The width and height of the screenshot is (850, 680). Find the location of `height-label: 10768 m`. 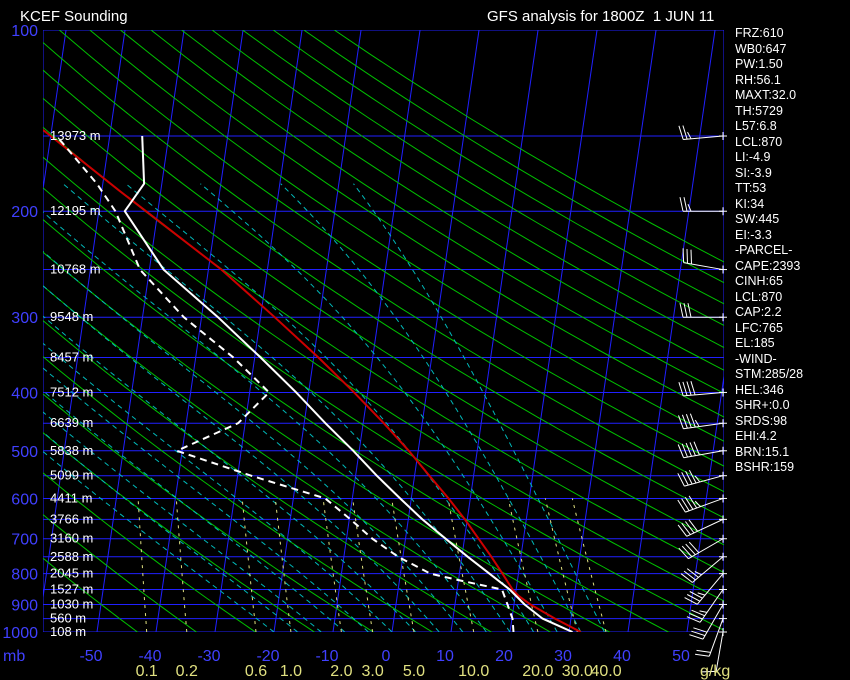

height-label: 10768 m is located at coordinates (75, 269).